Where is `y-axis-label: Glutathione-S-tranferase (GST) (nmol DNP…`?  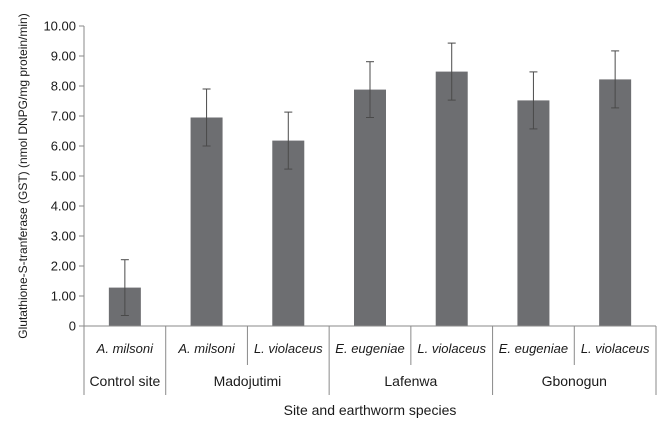 y-axis-label: Glutathione-S-tranferase (GST) (nmol DNP… is located at coordinates (23, 175).